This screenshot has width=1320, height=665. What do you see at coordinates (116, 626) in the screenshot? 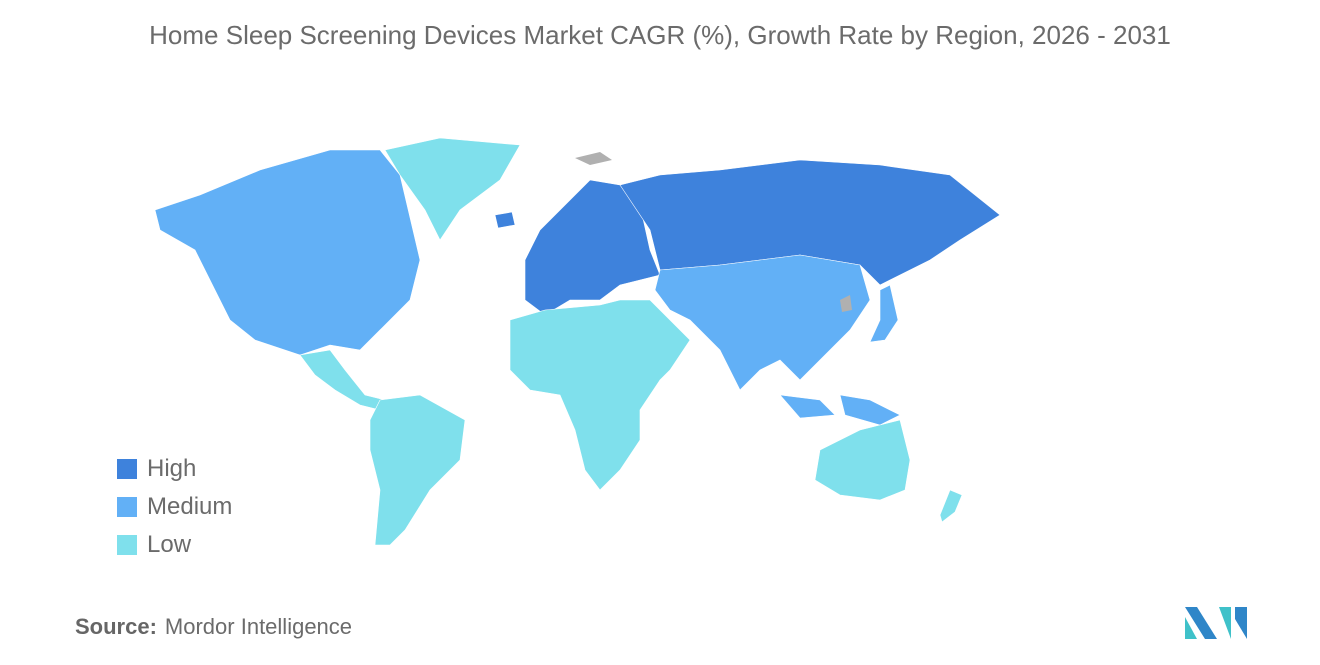
I see `source-label: Source:` at bounding box center [116, 626].